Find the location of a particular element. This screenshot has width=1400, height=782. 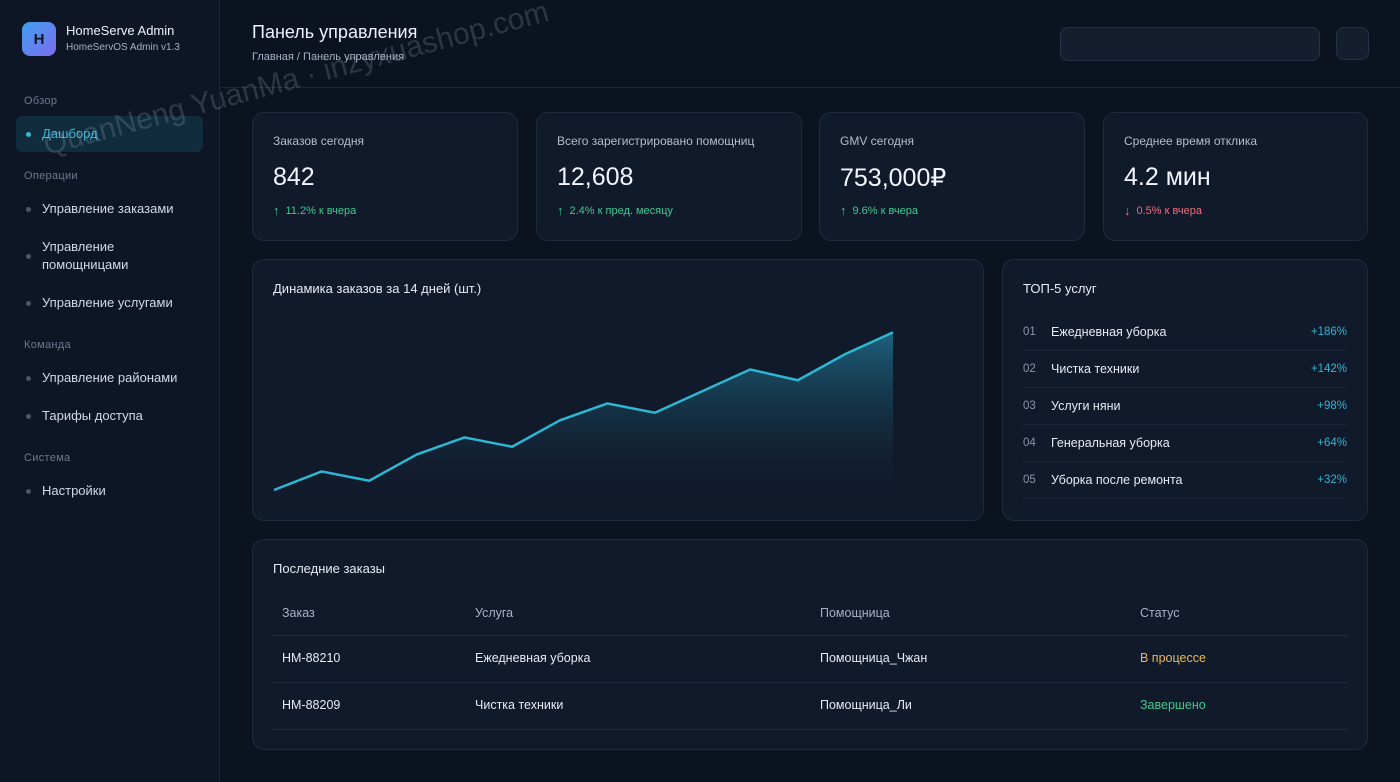

service-name: Уборка после ремонта is located at coordinates (1117, 480).